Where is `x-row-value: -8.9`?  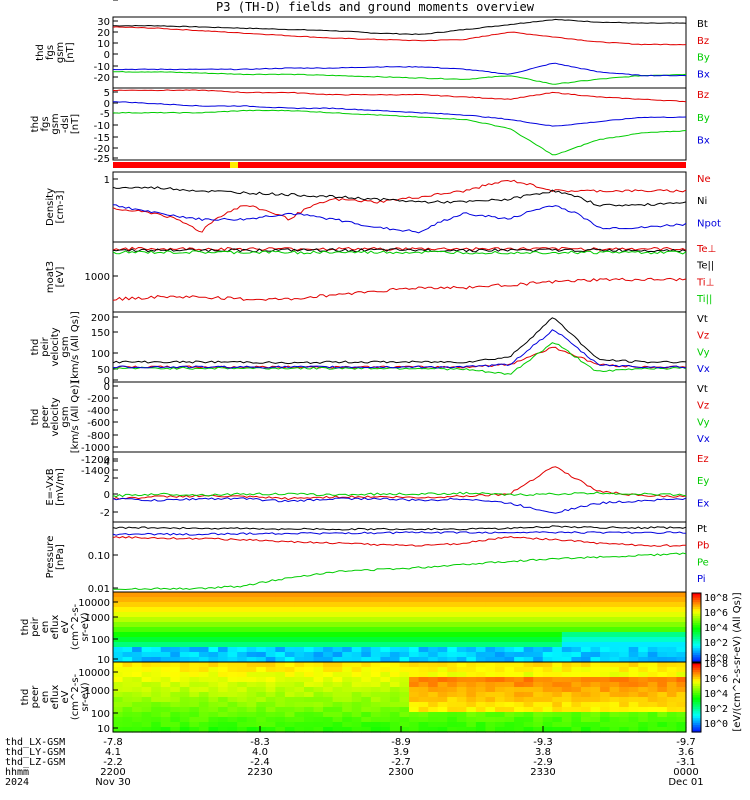
x-row-value: -8.9 is located at coordinates (401, 742).